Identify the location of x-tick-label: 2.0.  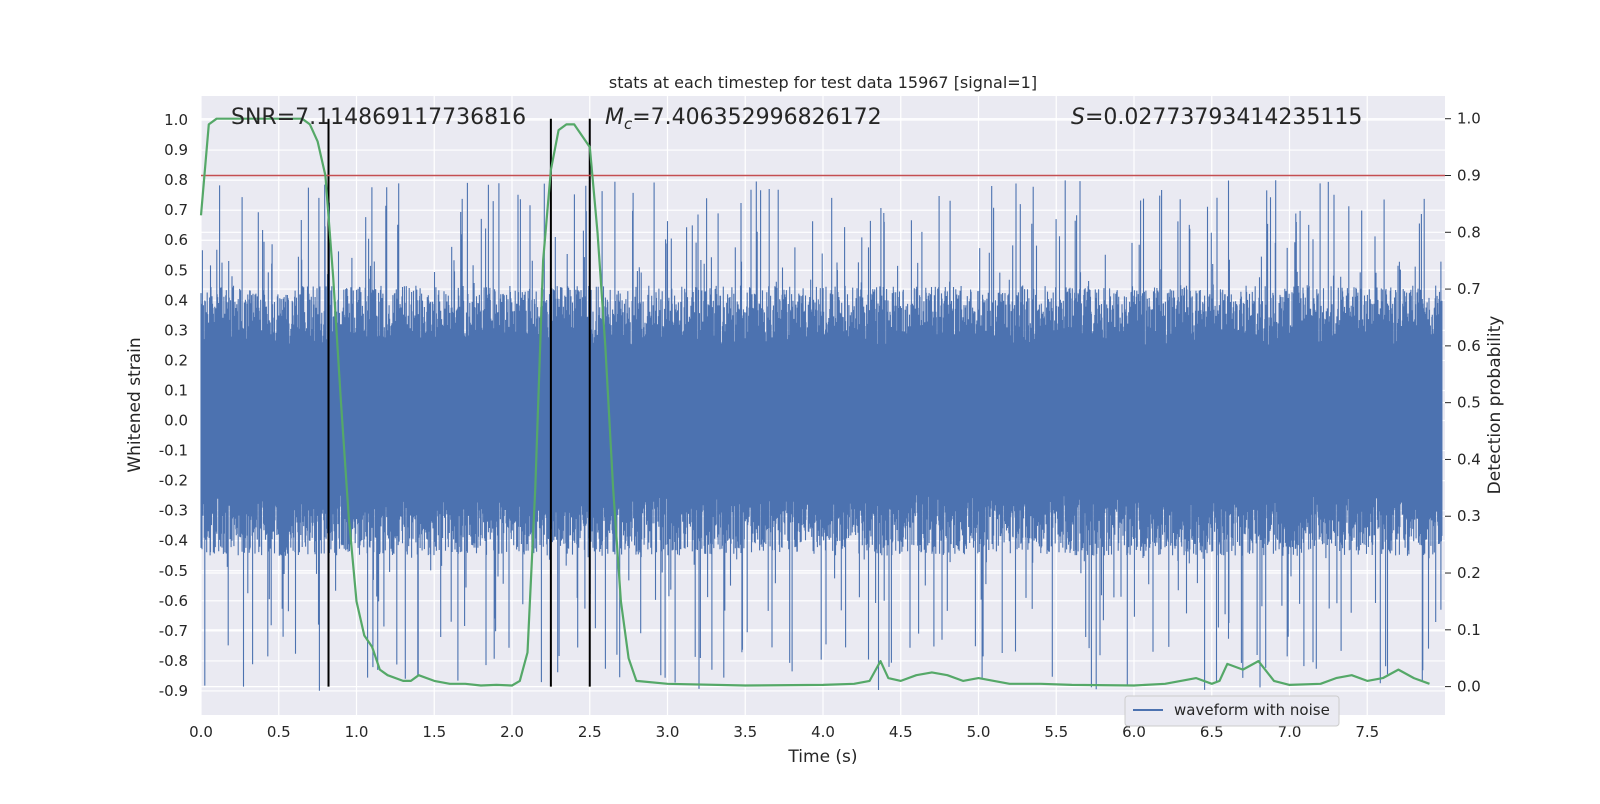
(512, 732).